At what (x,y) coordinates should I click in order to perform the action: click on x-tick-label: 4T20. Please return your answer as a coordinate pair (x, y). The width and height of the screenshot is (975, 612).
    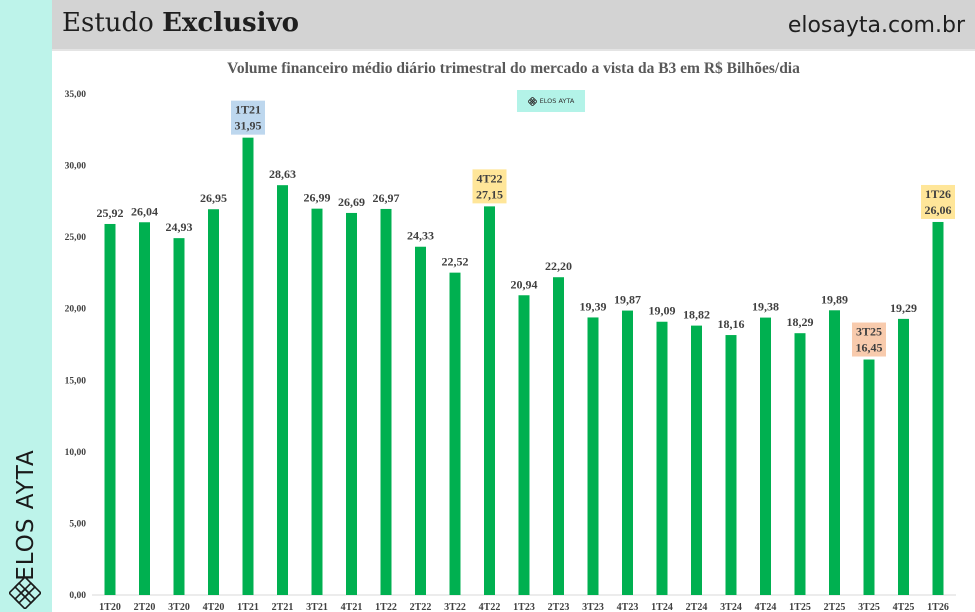
    Looking at the image, I should click on (214, 607).